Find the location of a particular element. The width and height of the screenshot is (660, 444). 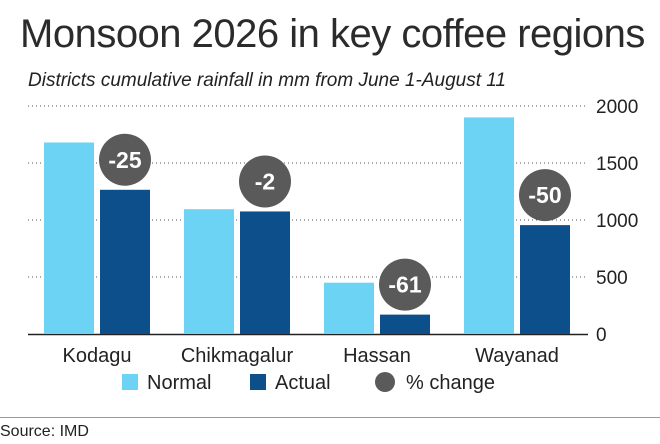

category-label: Wayanad is located at coordinates (517, 356).